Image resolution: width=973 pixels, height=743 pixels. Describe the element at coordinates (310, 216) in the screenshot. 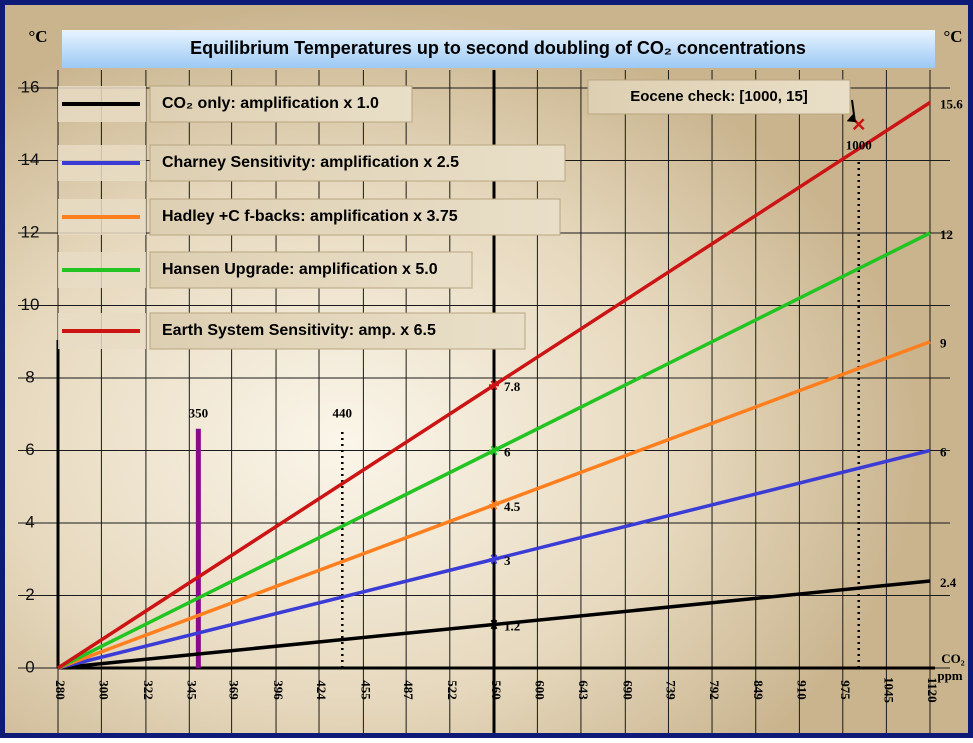

I see `legend-label: Hadley +C f-backs: amplification x 3.75` at that location.